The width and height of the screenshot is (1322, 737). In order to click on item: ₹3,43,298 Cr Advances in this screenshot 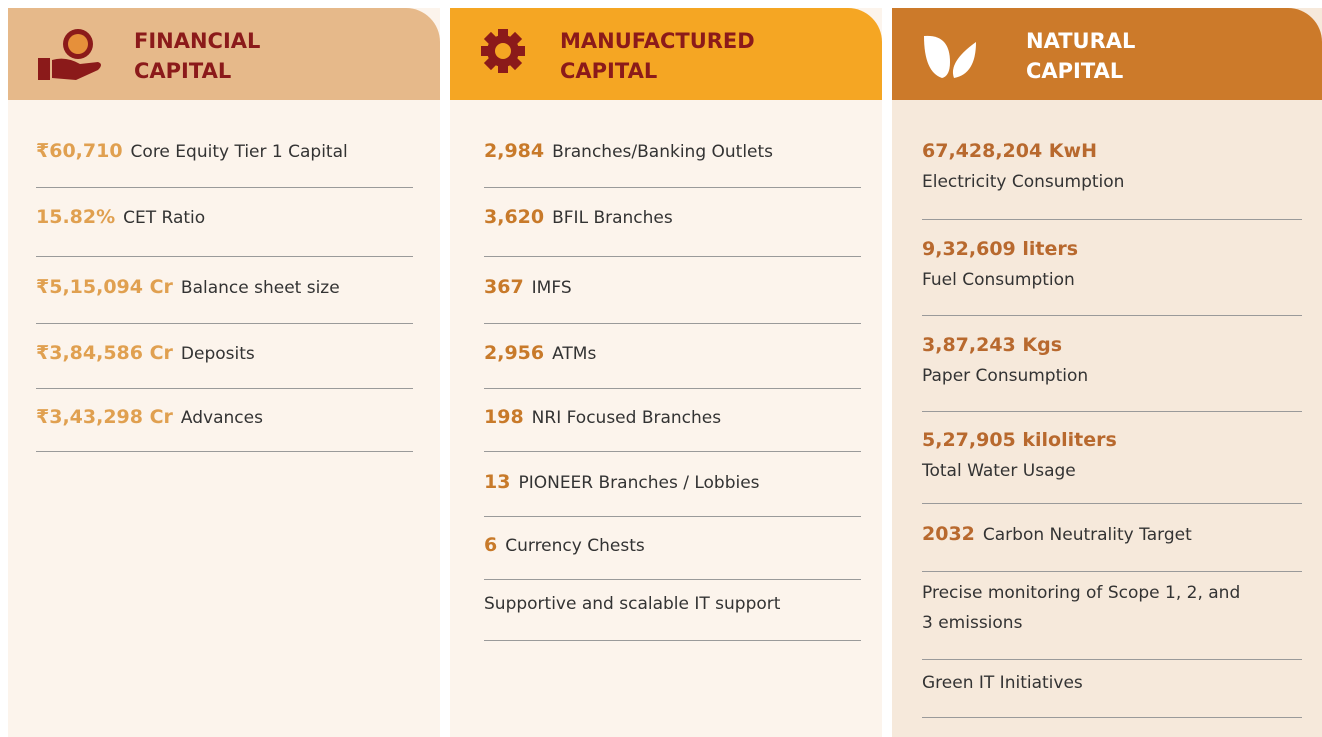, I will do `click(224, 417)`.